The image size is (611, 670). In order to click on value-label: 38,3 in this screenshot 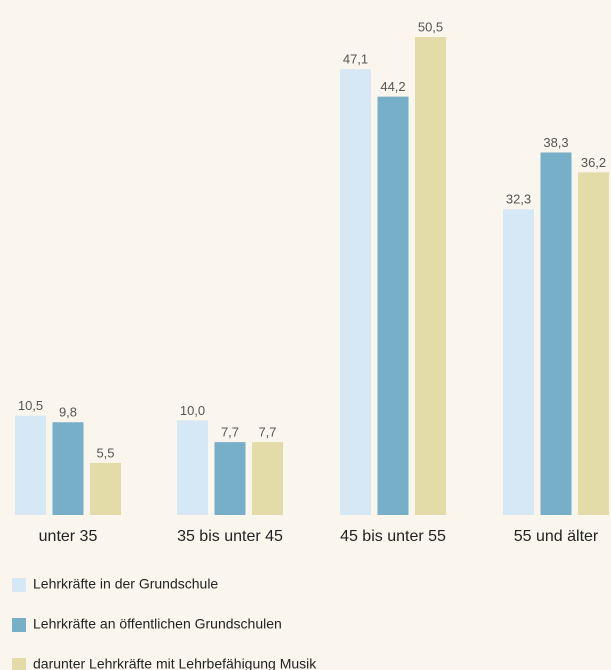, I will do `click(555, 142)`.